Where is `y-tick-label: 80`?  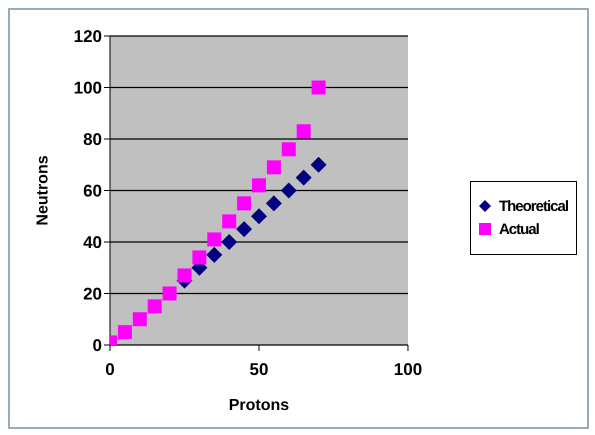 y-tick-label: 80 is located at coordinates (92, 140).